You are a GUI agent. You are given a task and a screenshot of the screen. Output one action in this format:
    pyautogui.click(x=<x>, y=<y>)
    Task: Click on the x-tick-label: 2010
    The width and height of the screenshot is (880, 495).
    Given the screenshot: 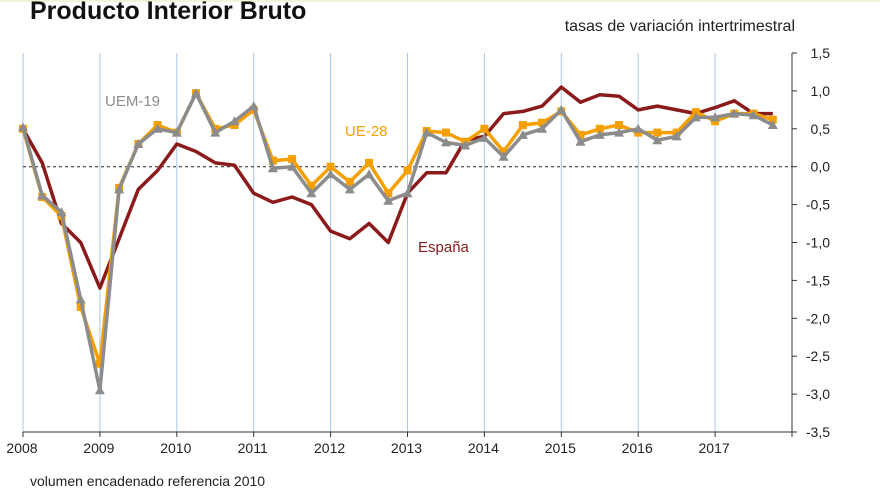 What is the action you would take?
    pyautogui.click(x=175, y=448)
    